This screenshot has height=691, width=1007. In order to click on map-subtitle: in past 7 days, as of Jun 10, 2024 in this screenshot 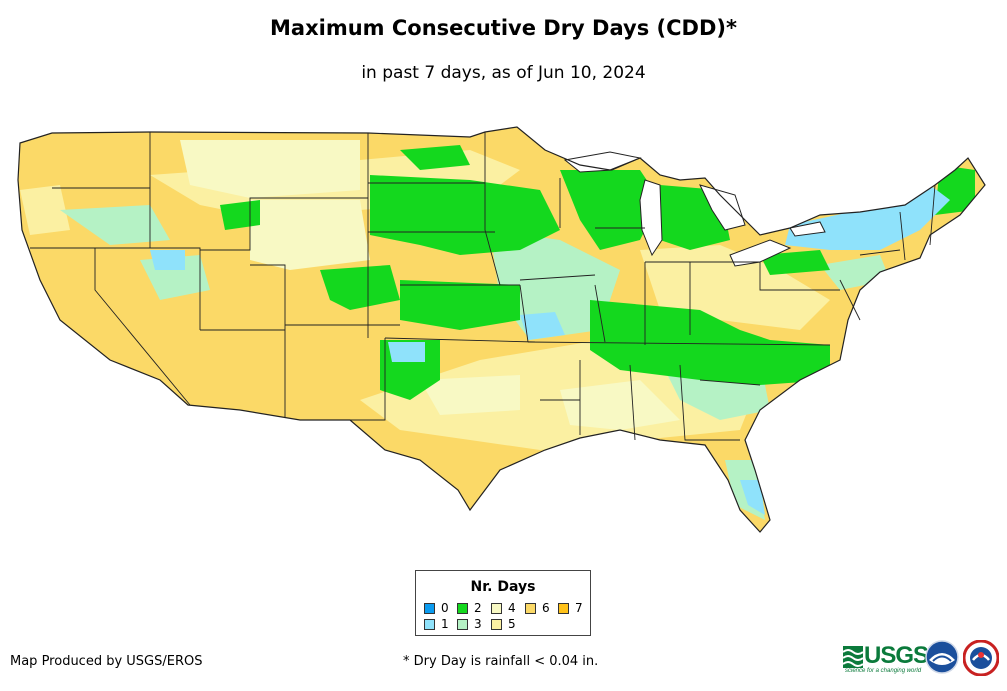, I will do `click(503, 73)`.